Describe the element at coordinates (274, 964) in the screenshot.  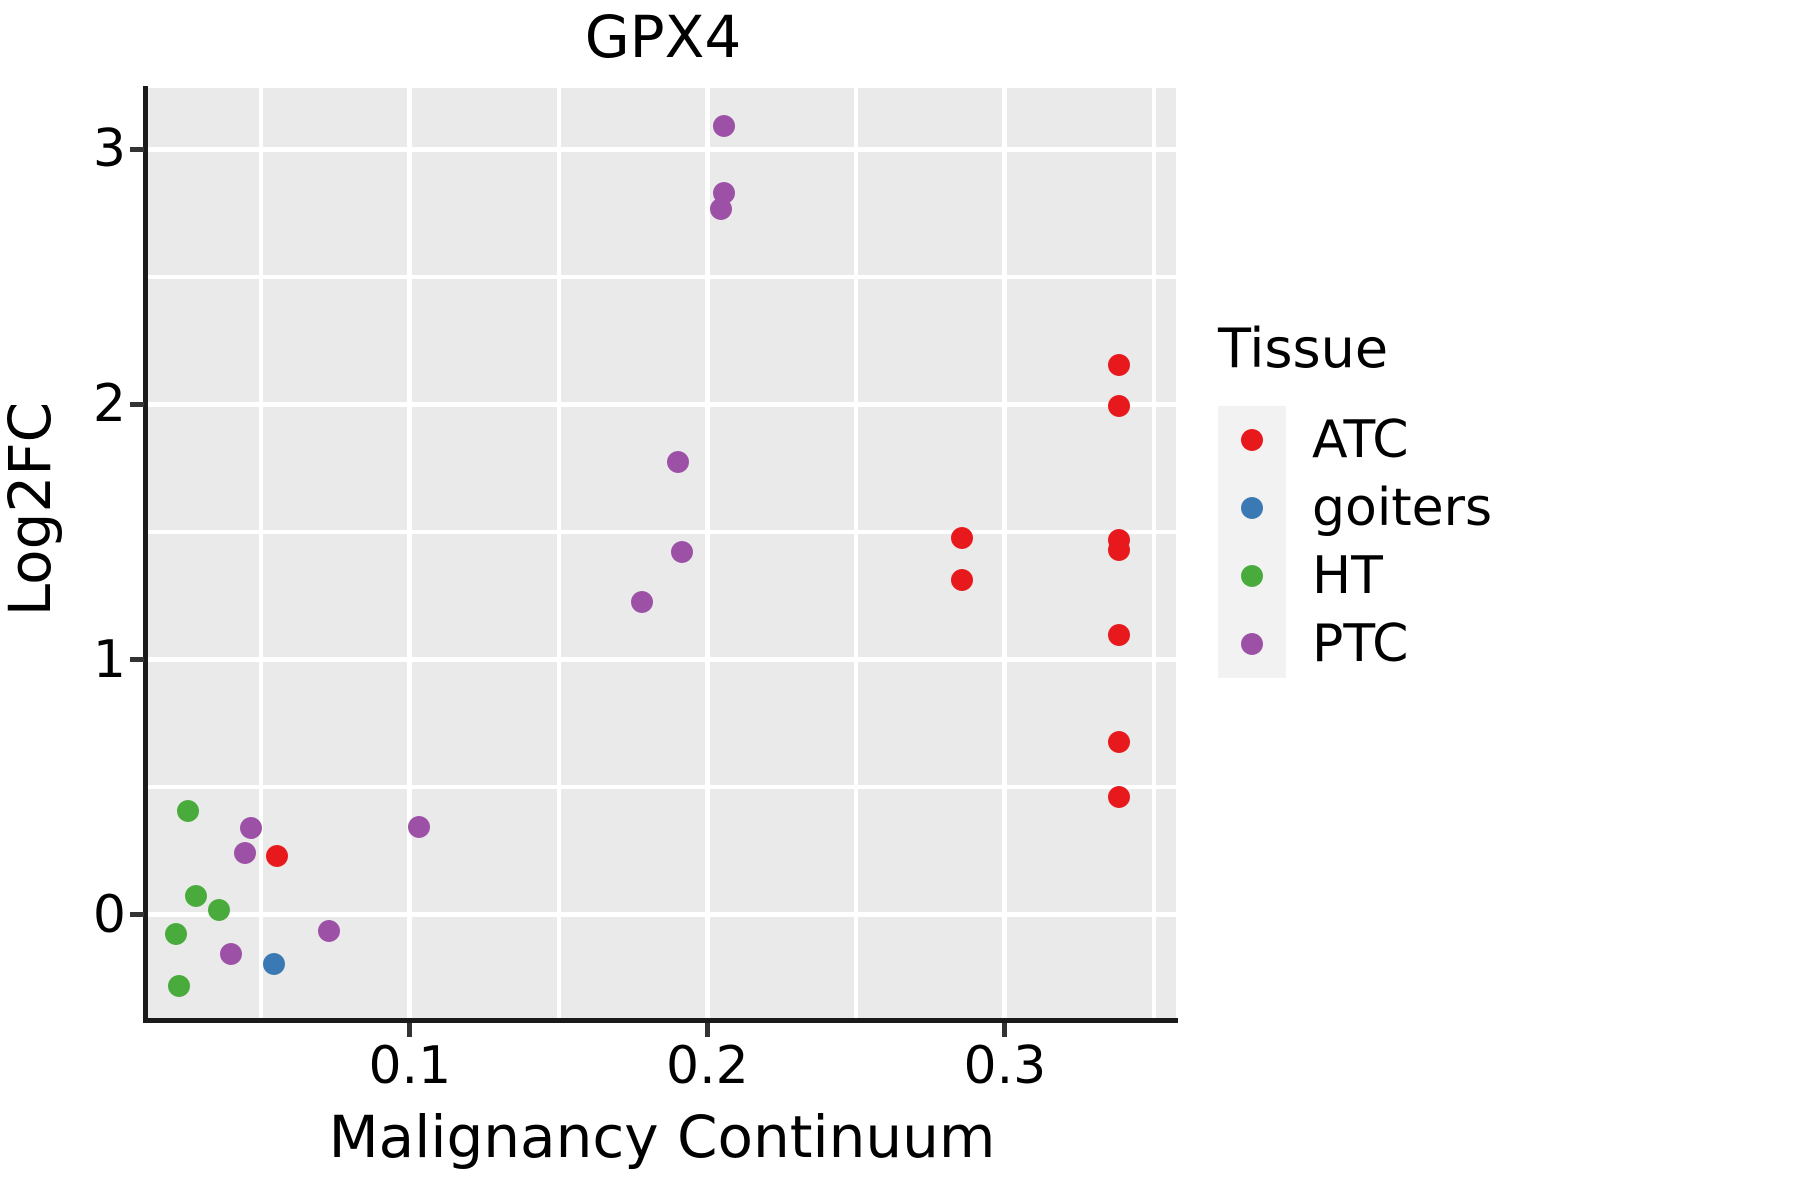
I see `data-point-goiters` at that location.